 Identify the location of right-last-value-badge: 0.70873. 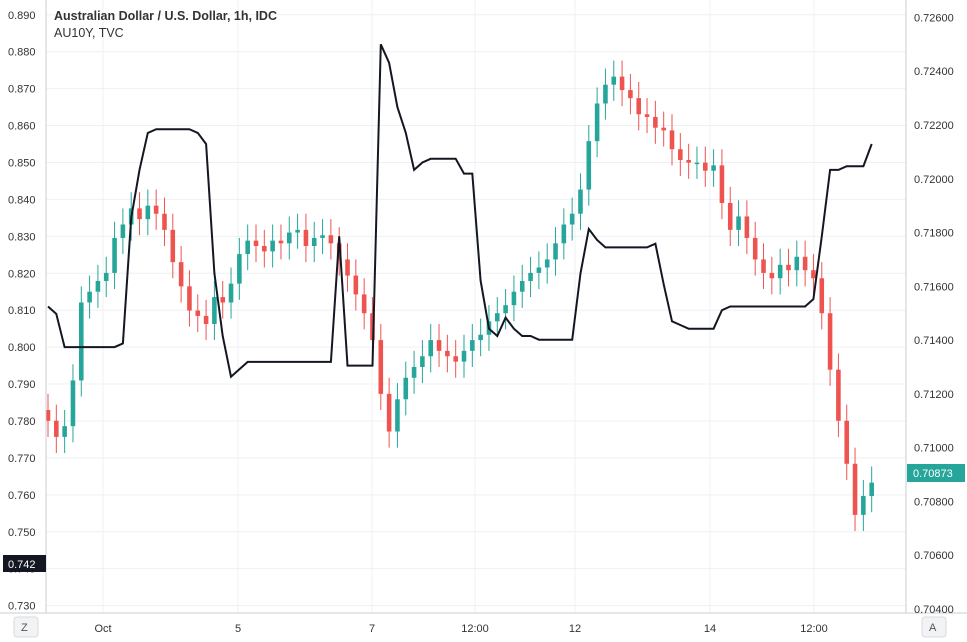
(936, 473).